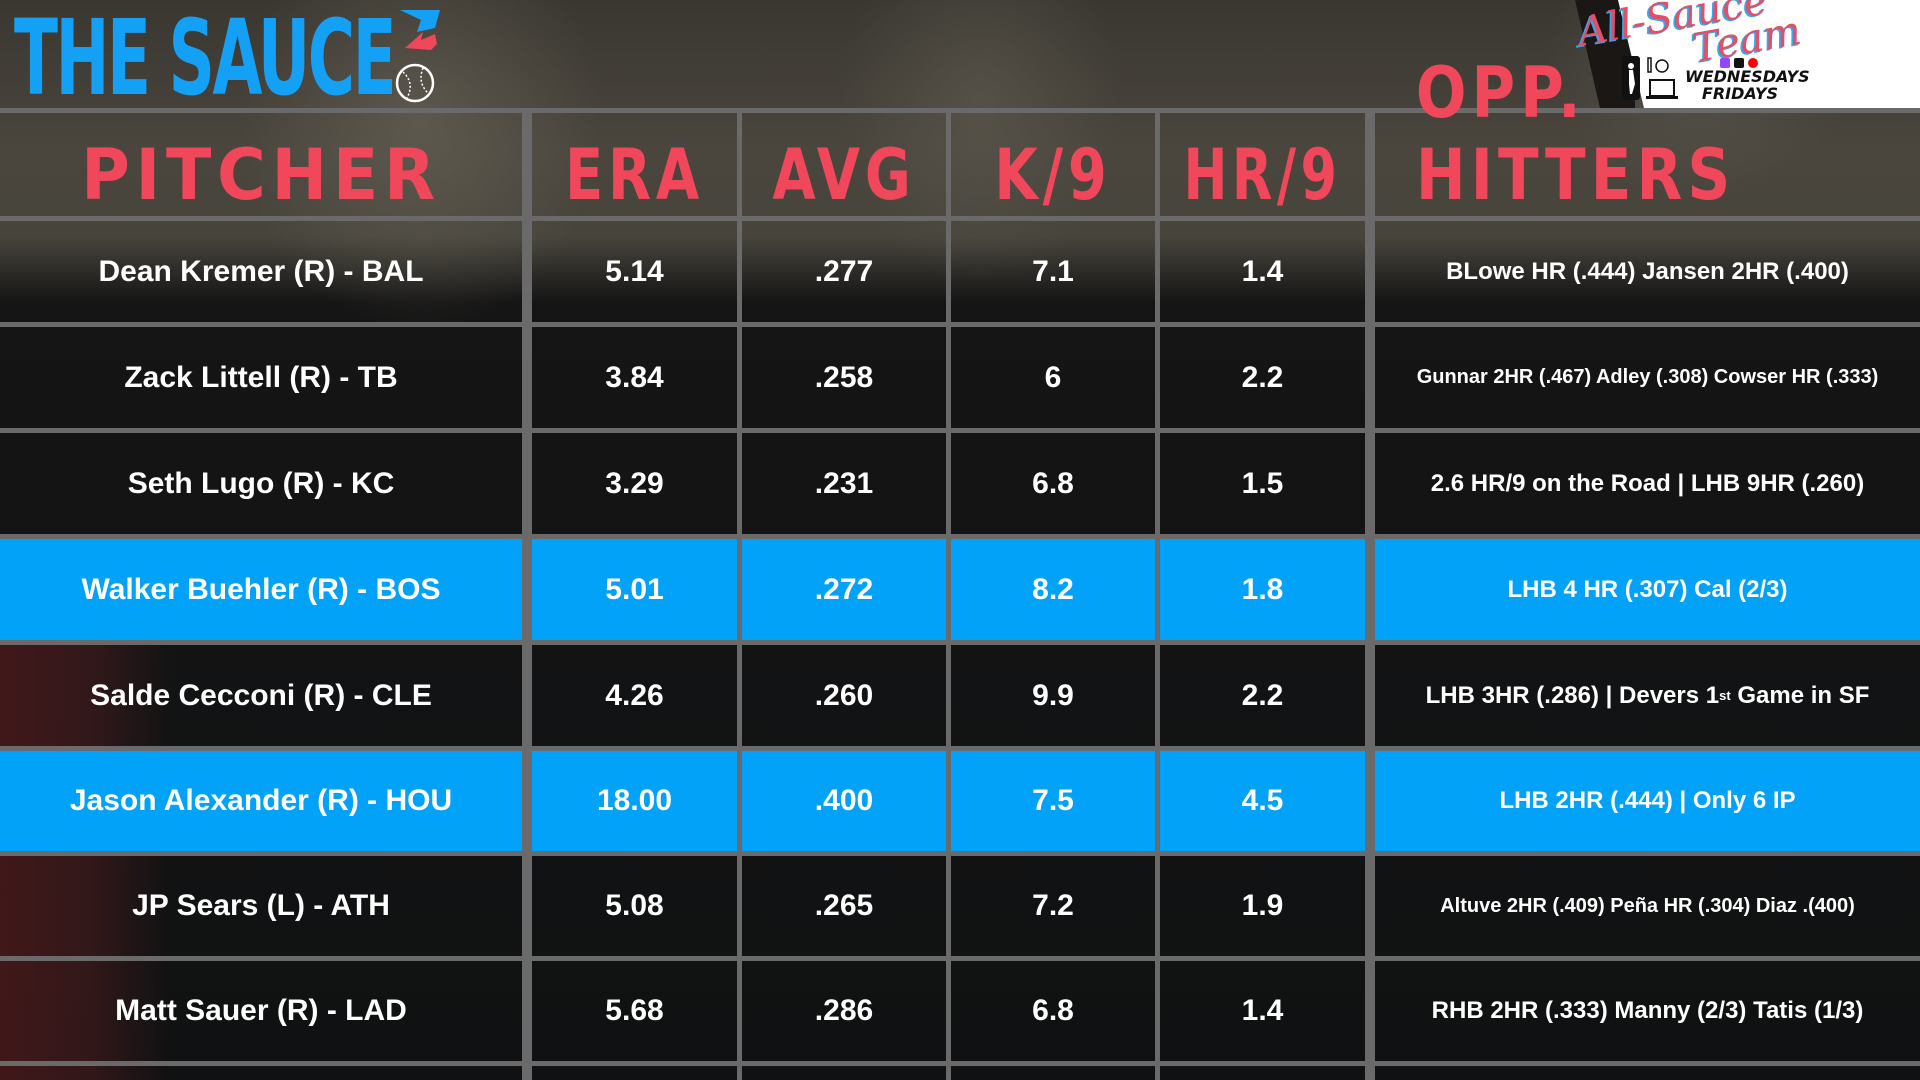  What do you see at coordinates (1575, 134) in the screenshot?
I see `header-opp-hitters: OPP. HITTERS` at bounding box center [1575, 134].